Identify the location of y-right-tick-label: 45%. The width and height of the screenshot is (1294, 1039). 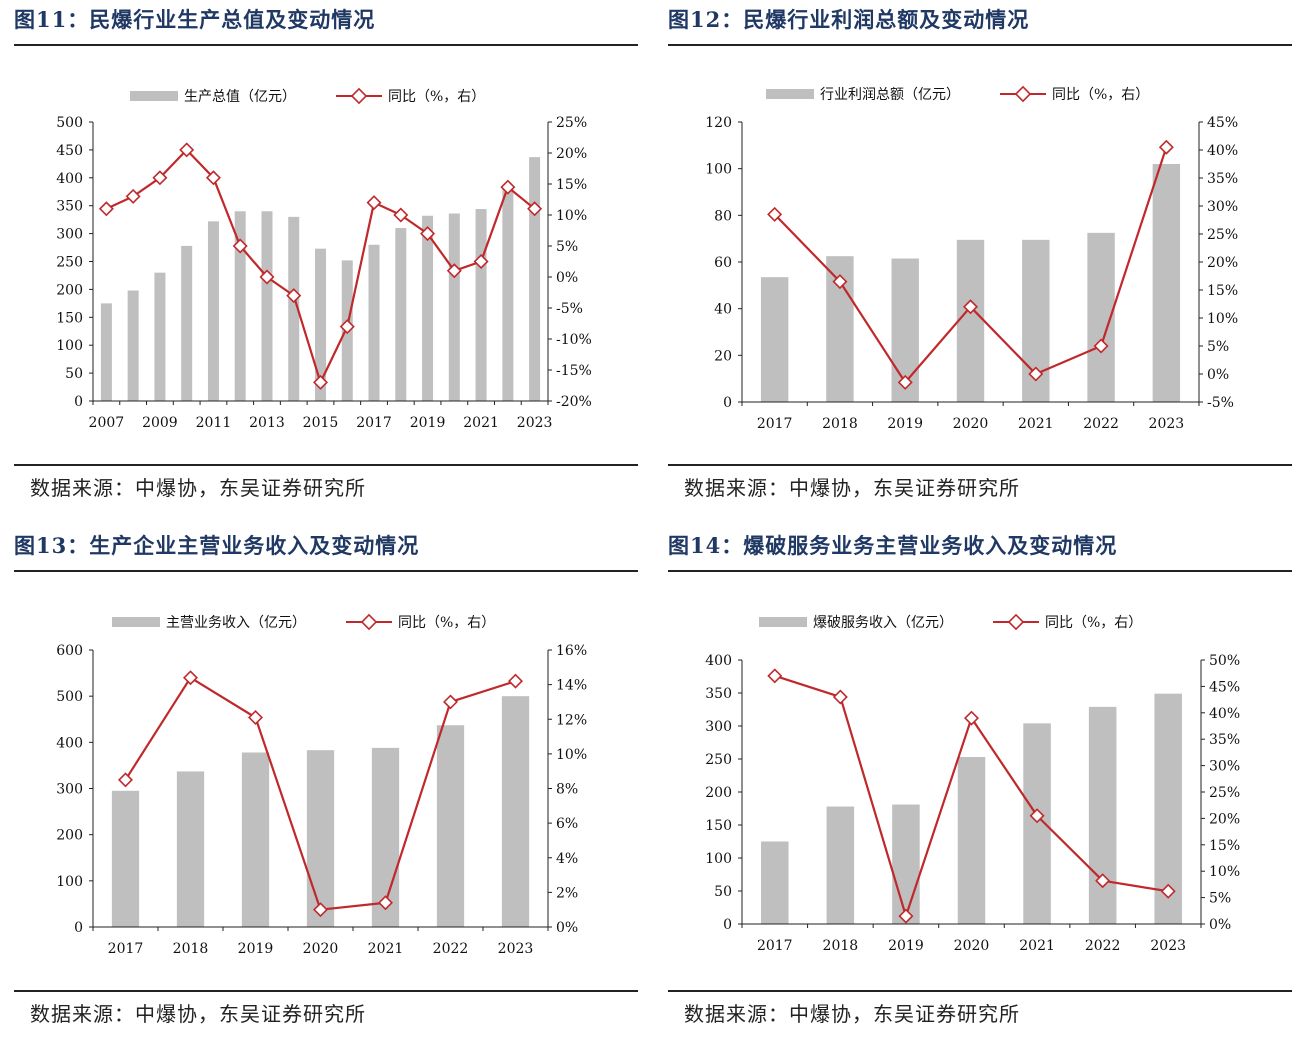
(1224, 687).